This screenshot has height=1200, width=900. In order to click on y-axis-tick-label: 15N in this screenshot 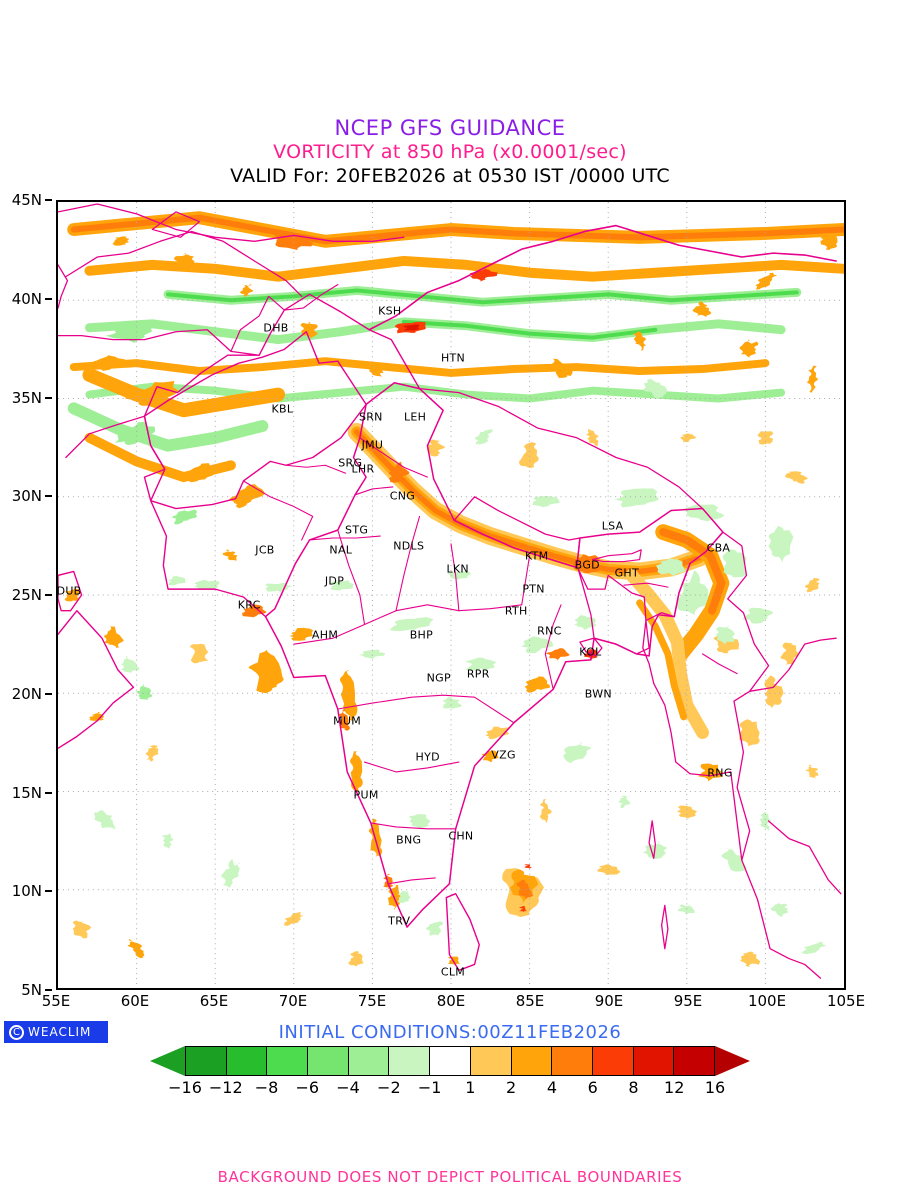, I will do `click(26, 792)`.